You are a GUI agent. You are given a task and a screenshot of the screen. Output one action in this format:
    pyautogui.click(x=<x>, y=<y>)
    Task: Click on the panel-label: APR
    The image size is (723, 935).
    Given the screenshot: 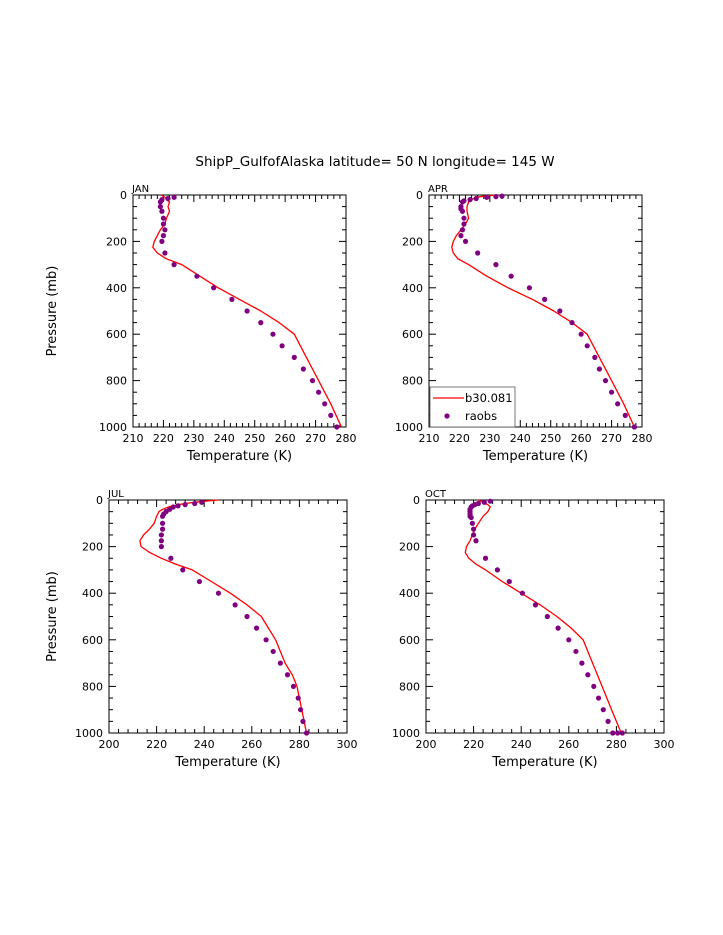 What is the action you would take?
    pyautogui.click(x=438, y=189)
    